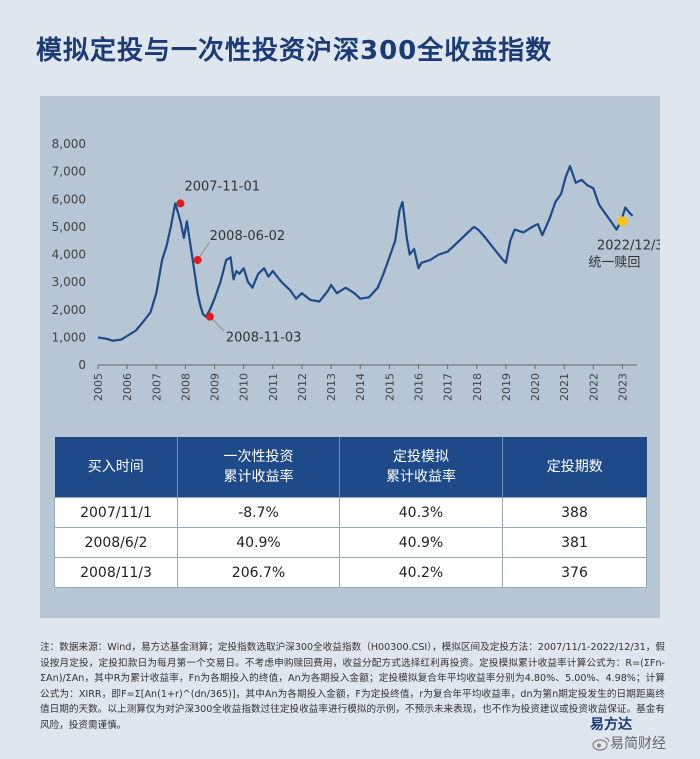  I want to click on y-tick-label: 8,000, so click(69, 144).